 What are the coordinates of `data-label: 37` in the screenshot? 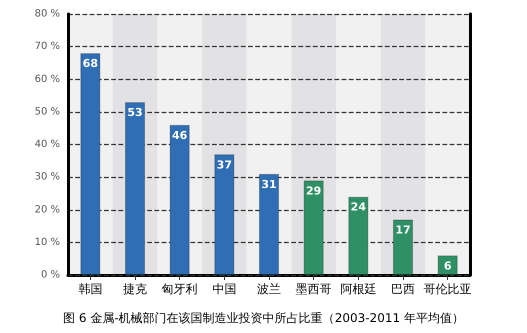 It's located at (224, 165).